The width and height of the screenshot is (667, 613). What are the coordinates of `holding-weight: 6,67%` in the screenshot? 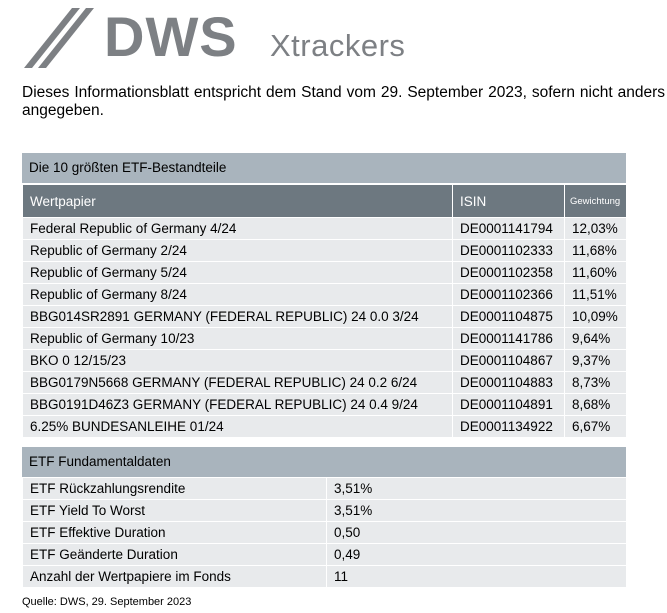 It's located at (595, 426).